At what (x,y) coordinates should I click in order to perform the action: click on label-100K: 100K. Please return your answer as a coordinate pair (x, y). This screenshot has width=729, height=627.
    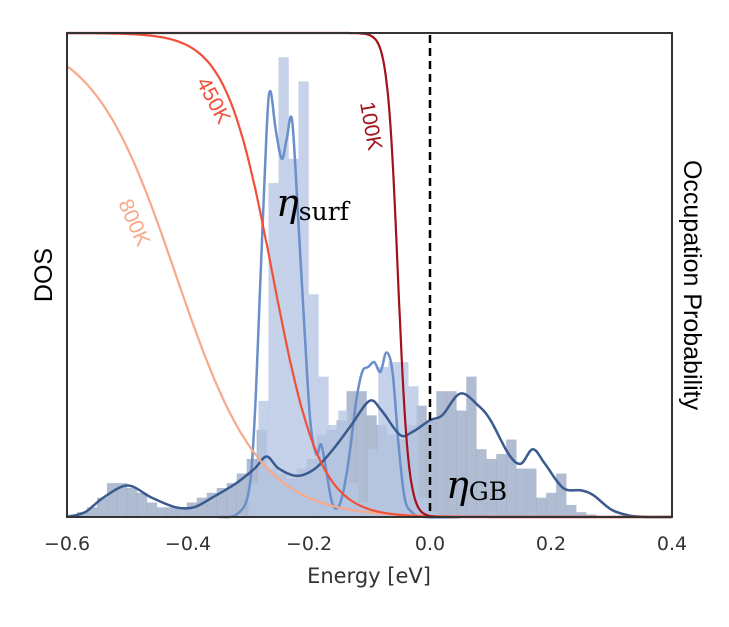
    Looking at the image, I should click on (370, 126).